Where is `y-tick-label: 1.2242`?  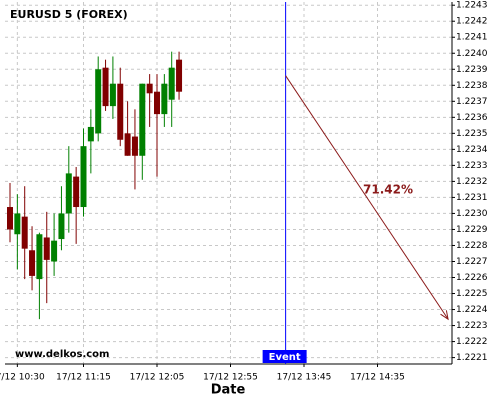 y-tick-label: 1.2242 is located at coordinates (472, 22).